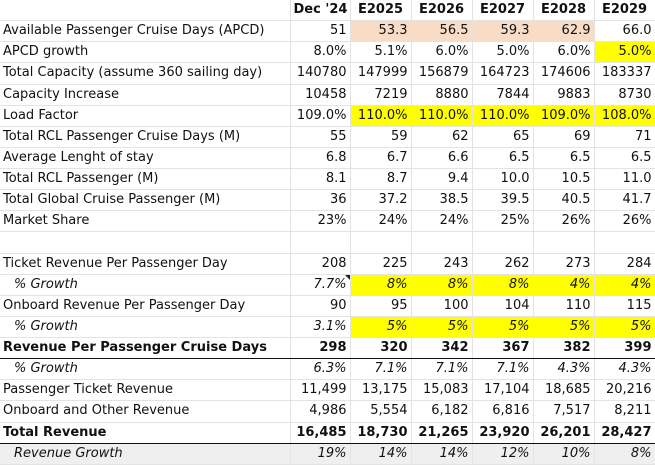  I want to click on value-cell: 19%, so click(320, 454).